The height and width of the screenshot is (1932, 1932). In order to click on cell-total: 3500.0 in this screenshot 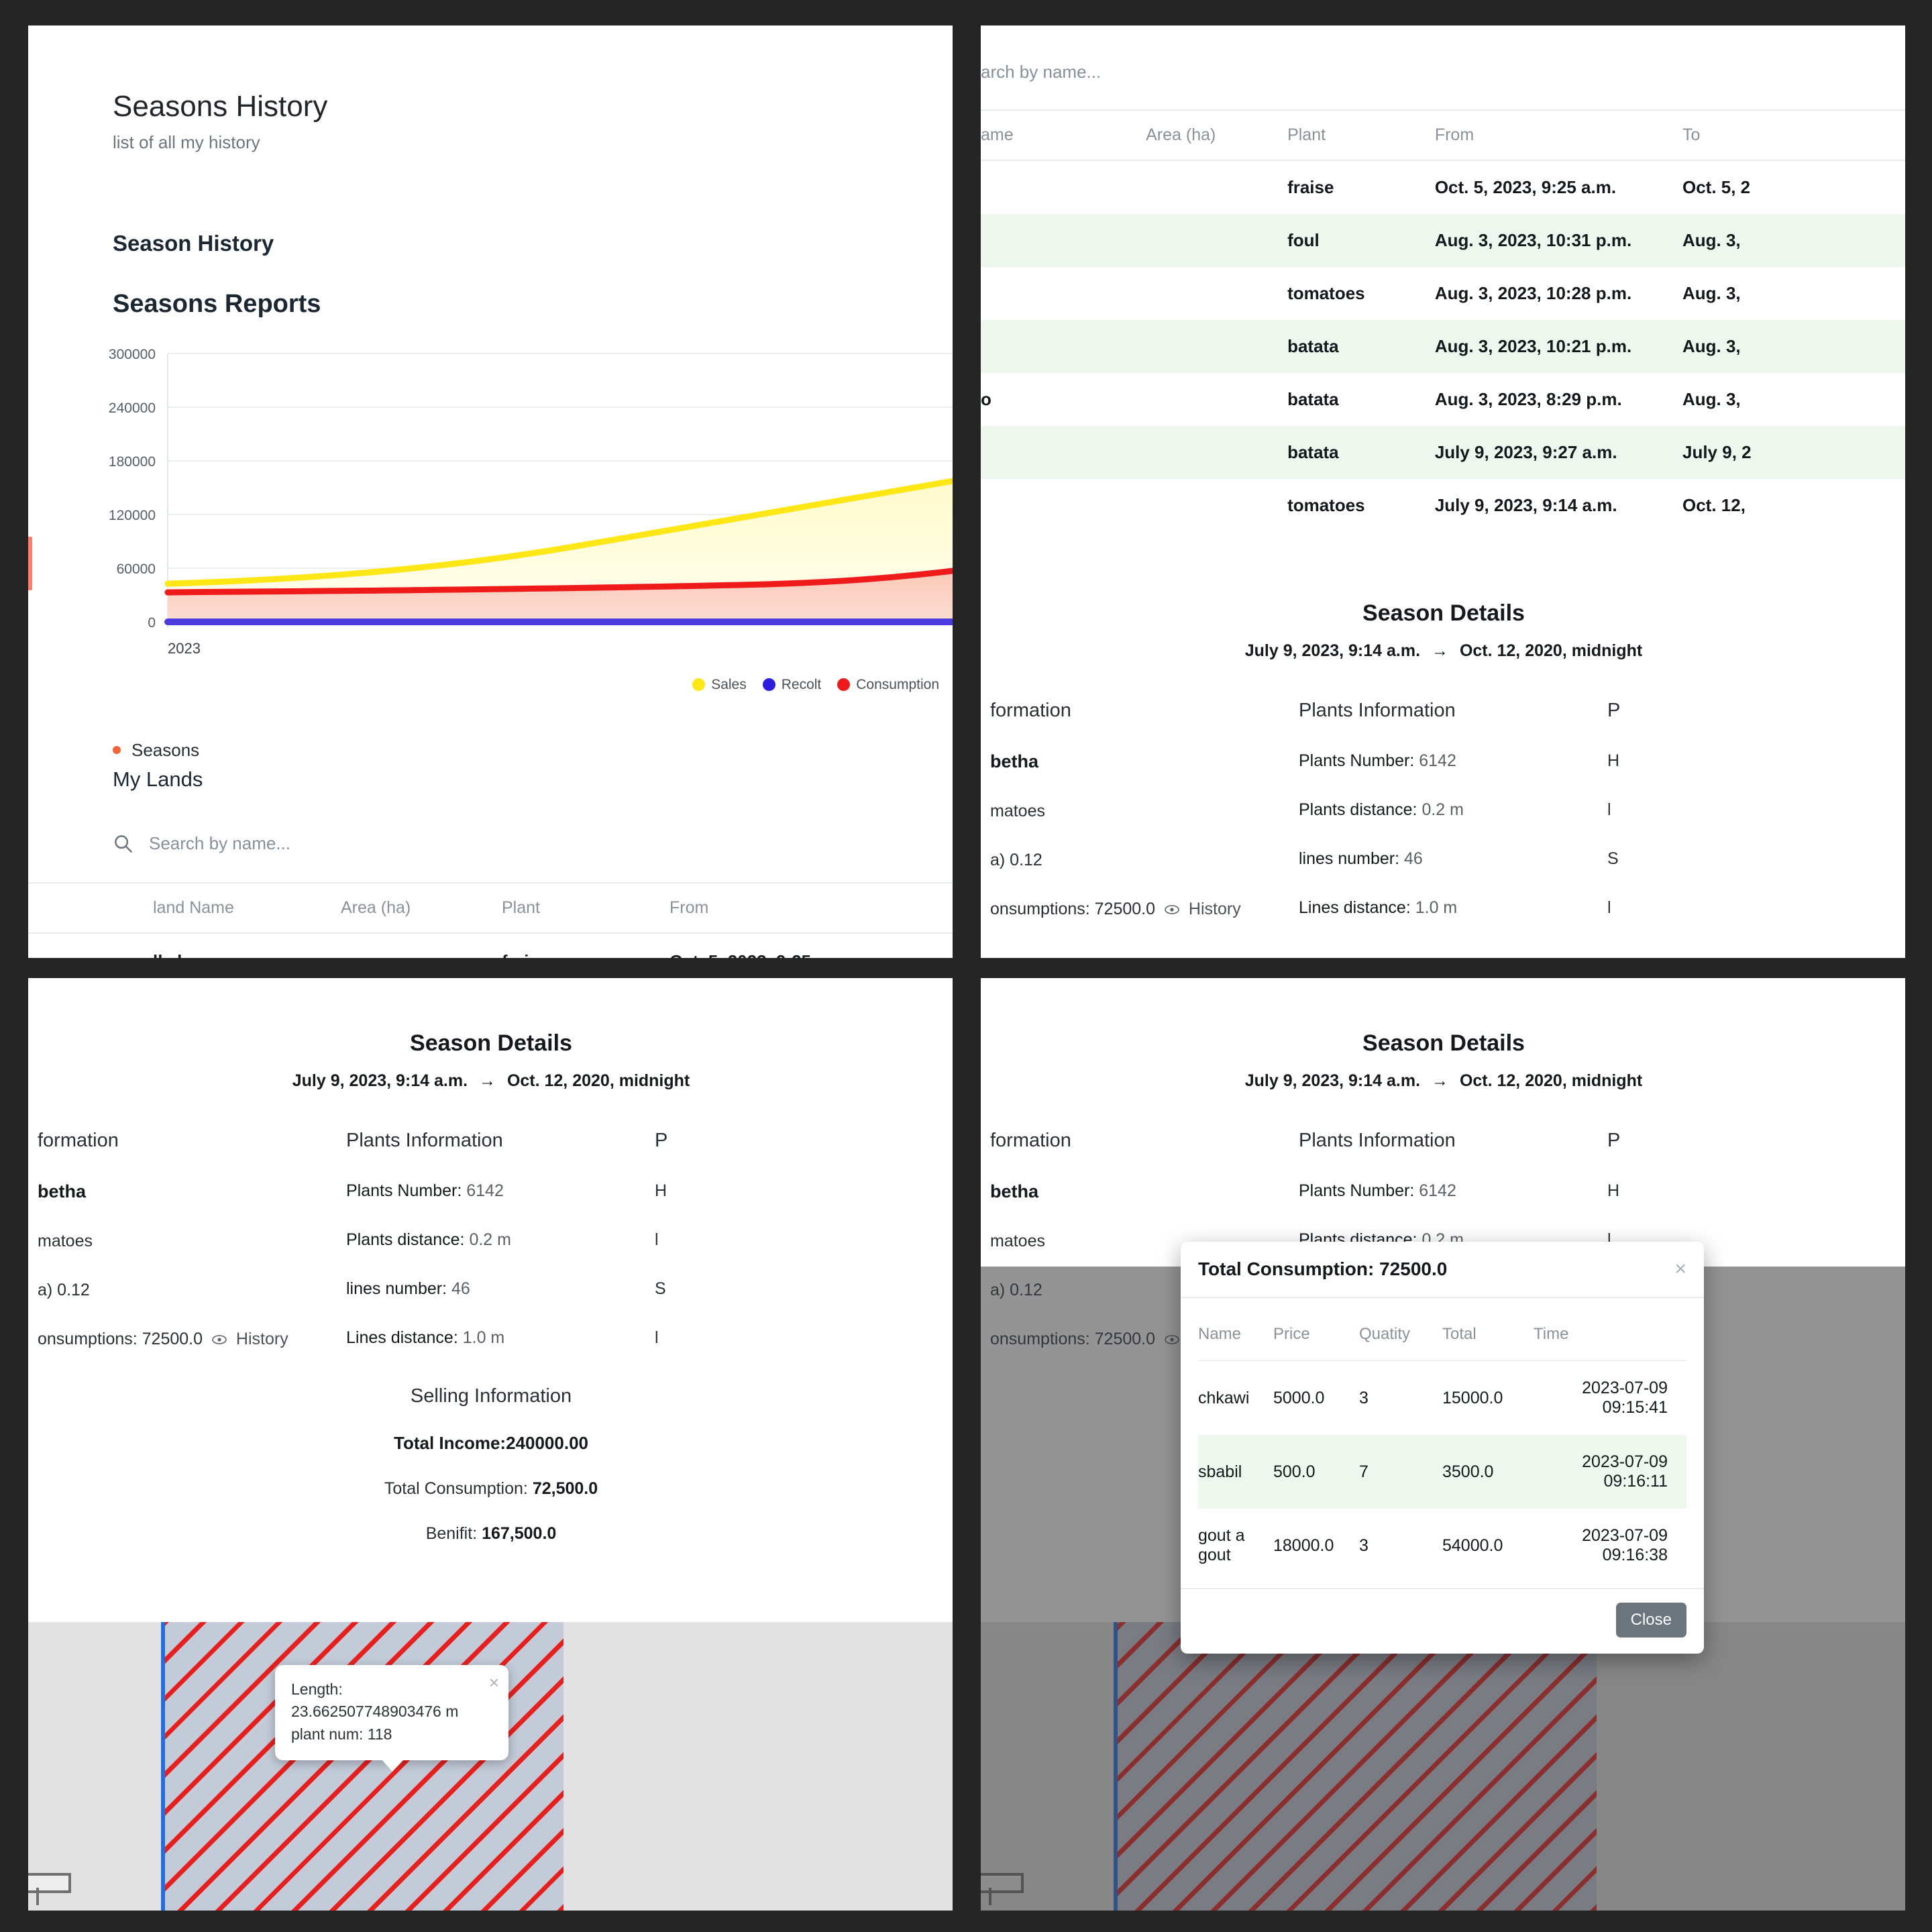, I will do `click(1468, 1471)`.